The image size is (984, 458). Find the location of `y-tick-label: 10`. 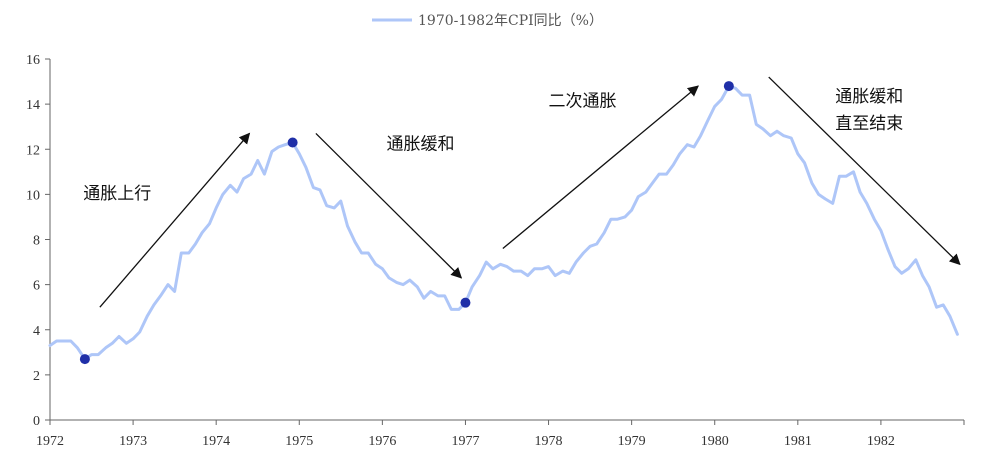

y-tick-label: 10 is located at coordinates (33, 195).